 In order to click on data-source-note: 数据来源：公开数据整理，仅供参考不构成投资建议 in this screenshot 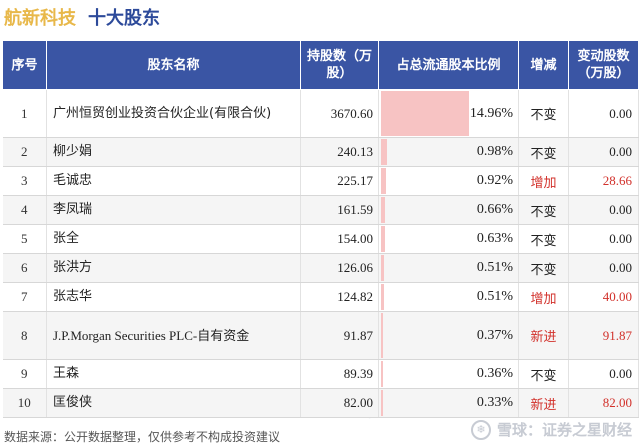, I will do `click(142, 437)`.